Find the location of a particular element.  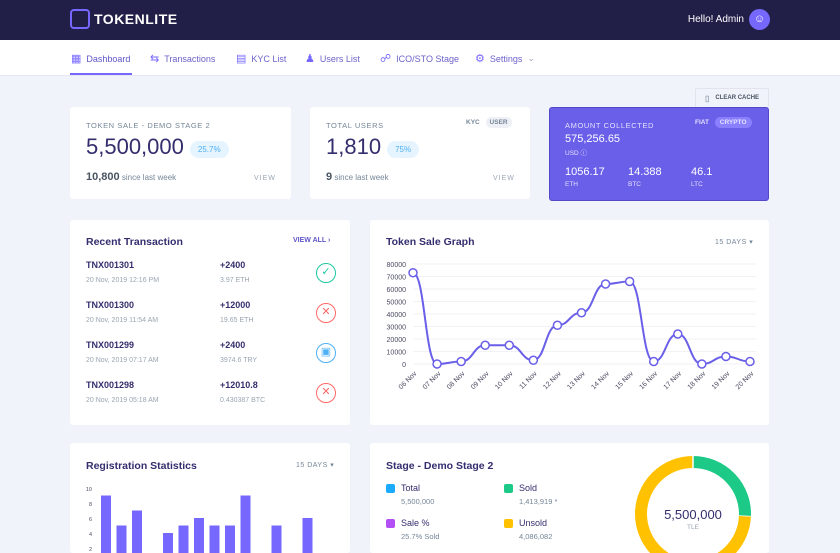

donut-center-unit: TLE is located at coordinates (693, 527).